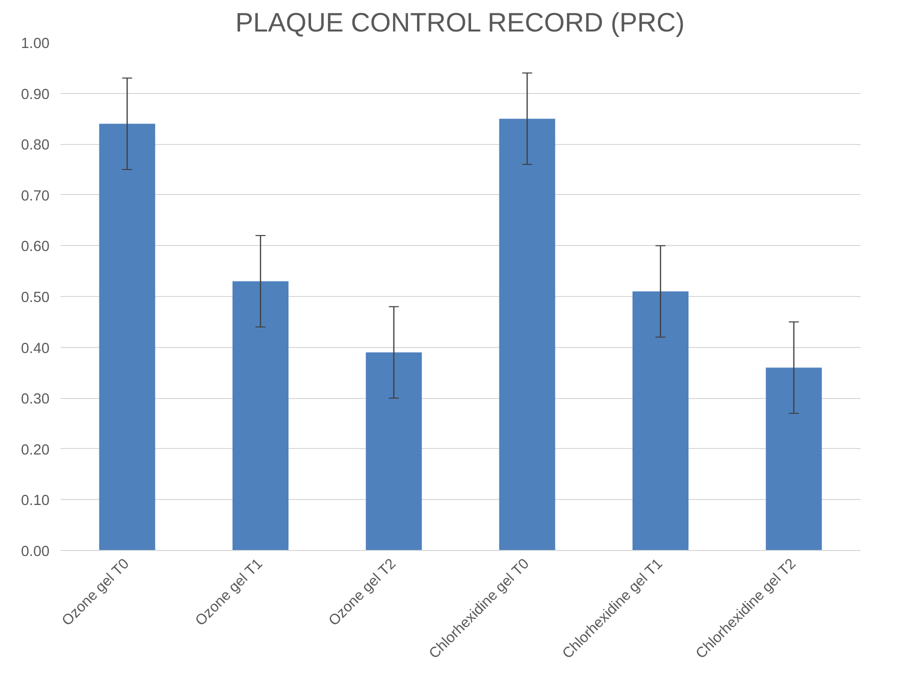 The width and height of the screenshot is (910, 682). Describe the element at coordinates (35, 94) in the screenshot. I see `y-tick-label: 0.90` at that location.